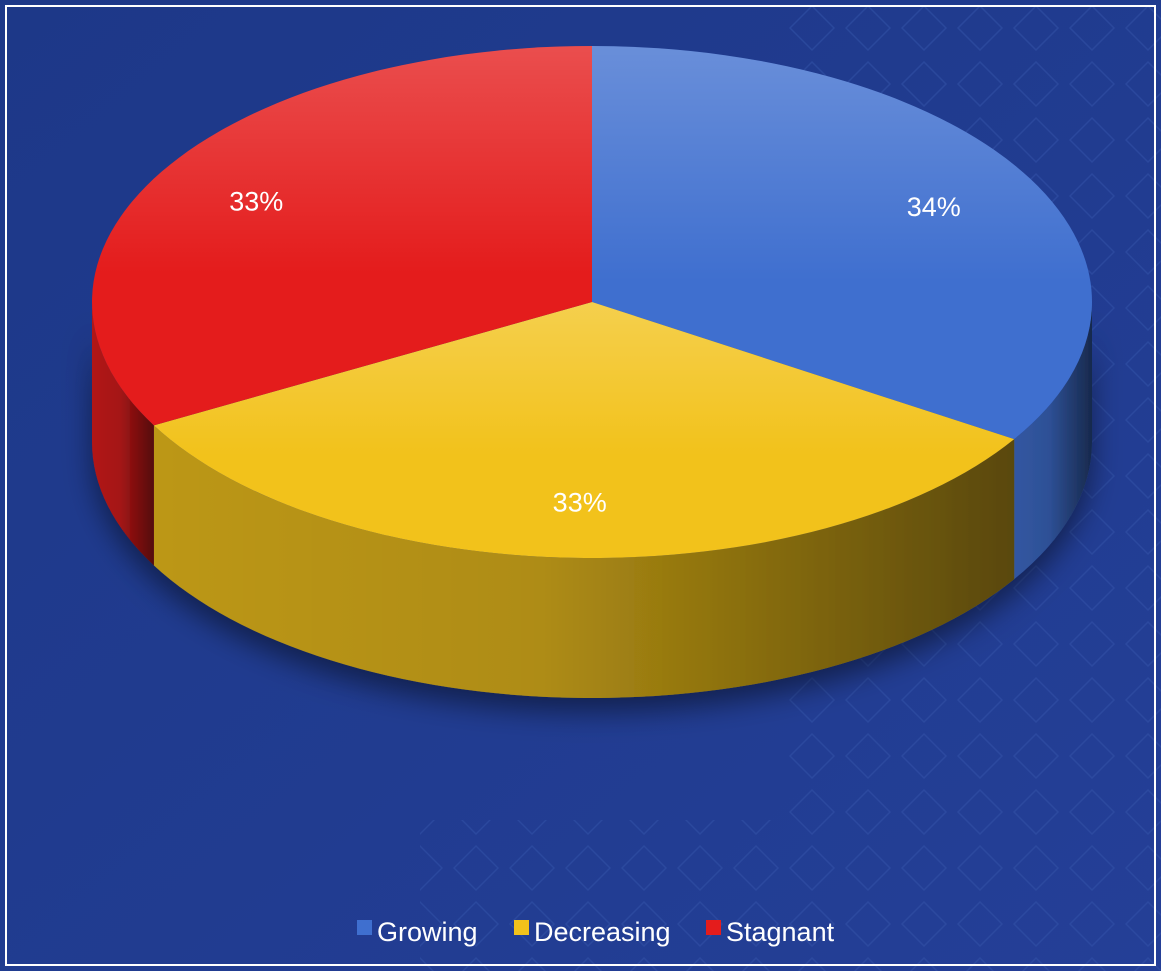 This screenshot has height=971, width=1161. I want to click on data-label-growing: 34%, so click(934, 207).